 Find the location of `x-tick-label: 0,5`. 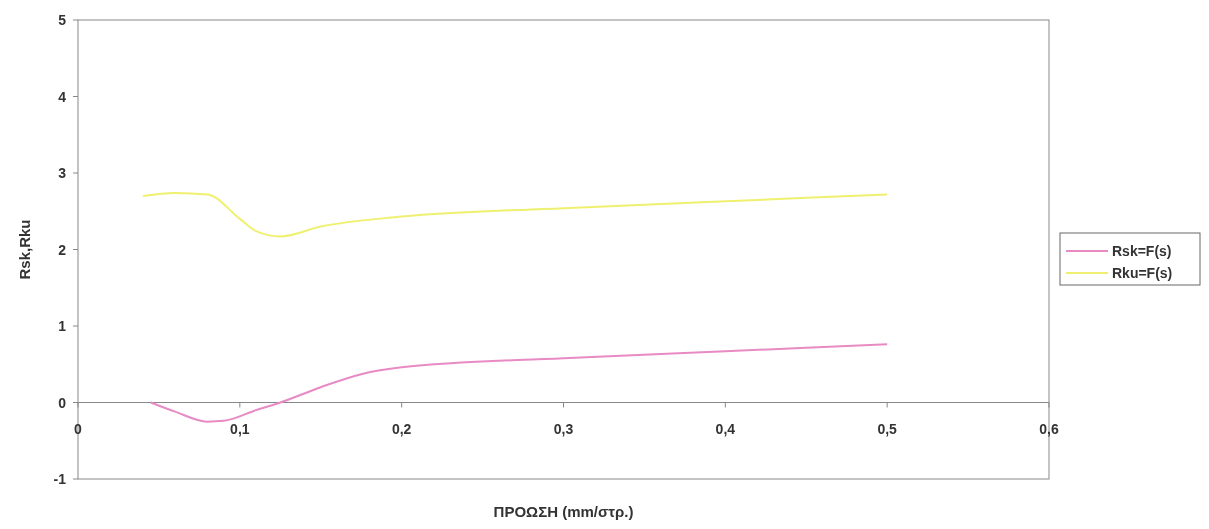

x-tick-label: 0,5 is located at coordinates (887, 428).